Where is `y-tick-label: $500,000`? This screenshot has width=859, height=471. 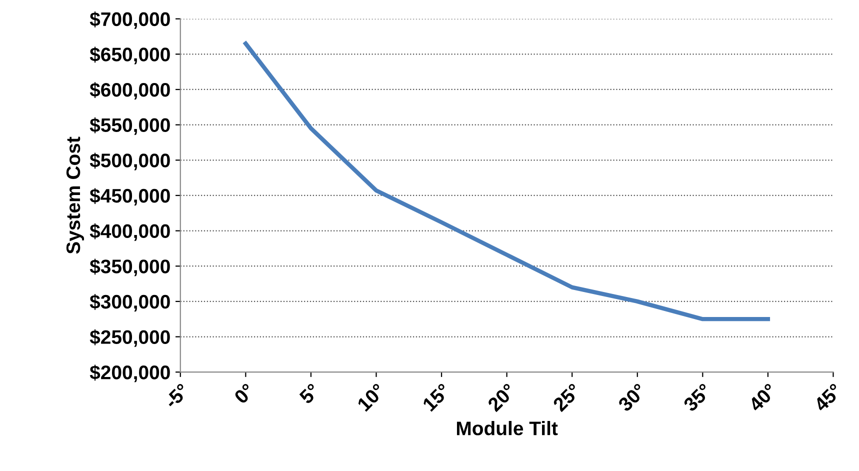
y-tick-label: $500,000 is located at coordinates (130, 161).